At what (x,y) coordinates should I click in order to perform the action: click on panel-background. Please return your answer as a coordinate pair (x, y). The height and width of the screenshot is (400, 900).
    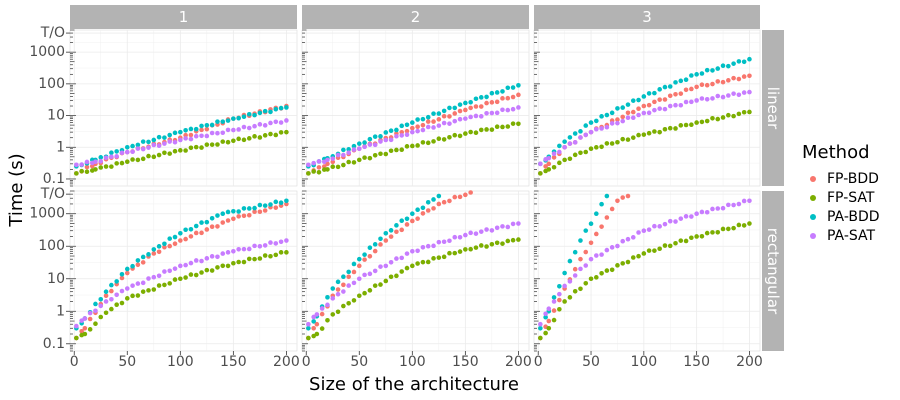
    Looking at the image, I should click on (183, 271).